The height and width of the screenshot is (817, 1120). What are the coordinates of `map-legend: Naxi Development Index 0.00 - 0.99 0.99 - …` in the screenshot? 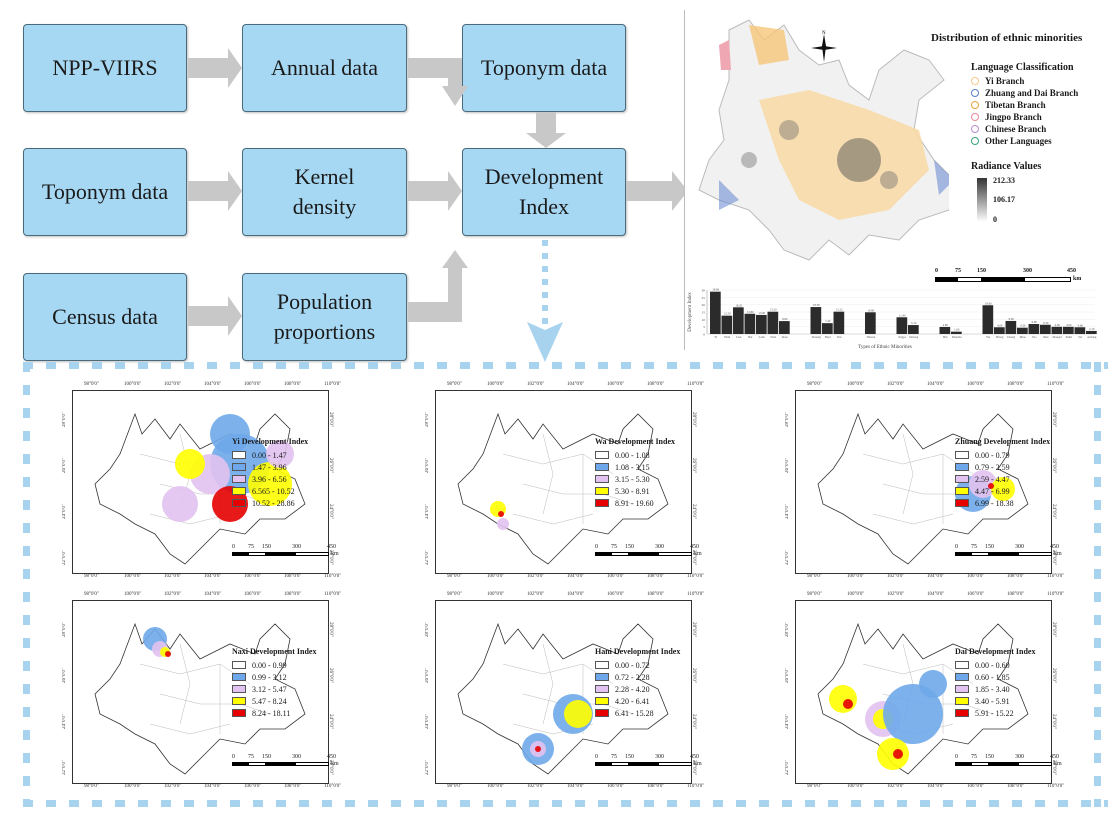 It's located at (274, 683).